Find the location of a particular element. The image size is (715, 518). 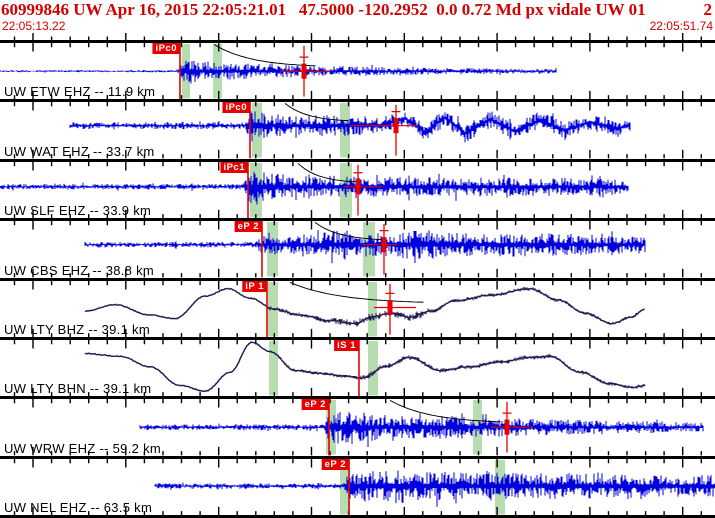

trace-panel-cbs: eP 2 UW CBS EHZ -- 38.8 km is located at coordinates (357, 248).